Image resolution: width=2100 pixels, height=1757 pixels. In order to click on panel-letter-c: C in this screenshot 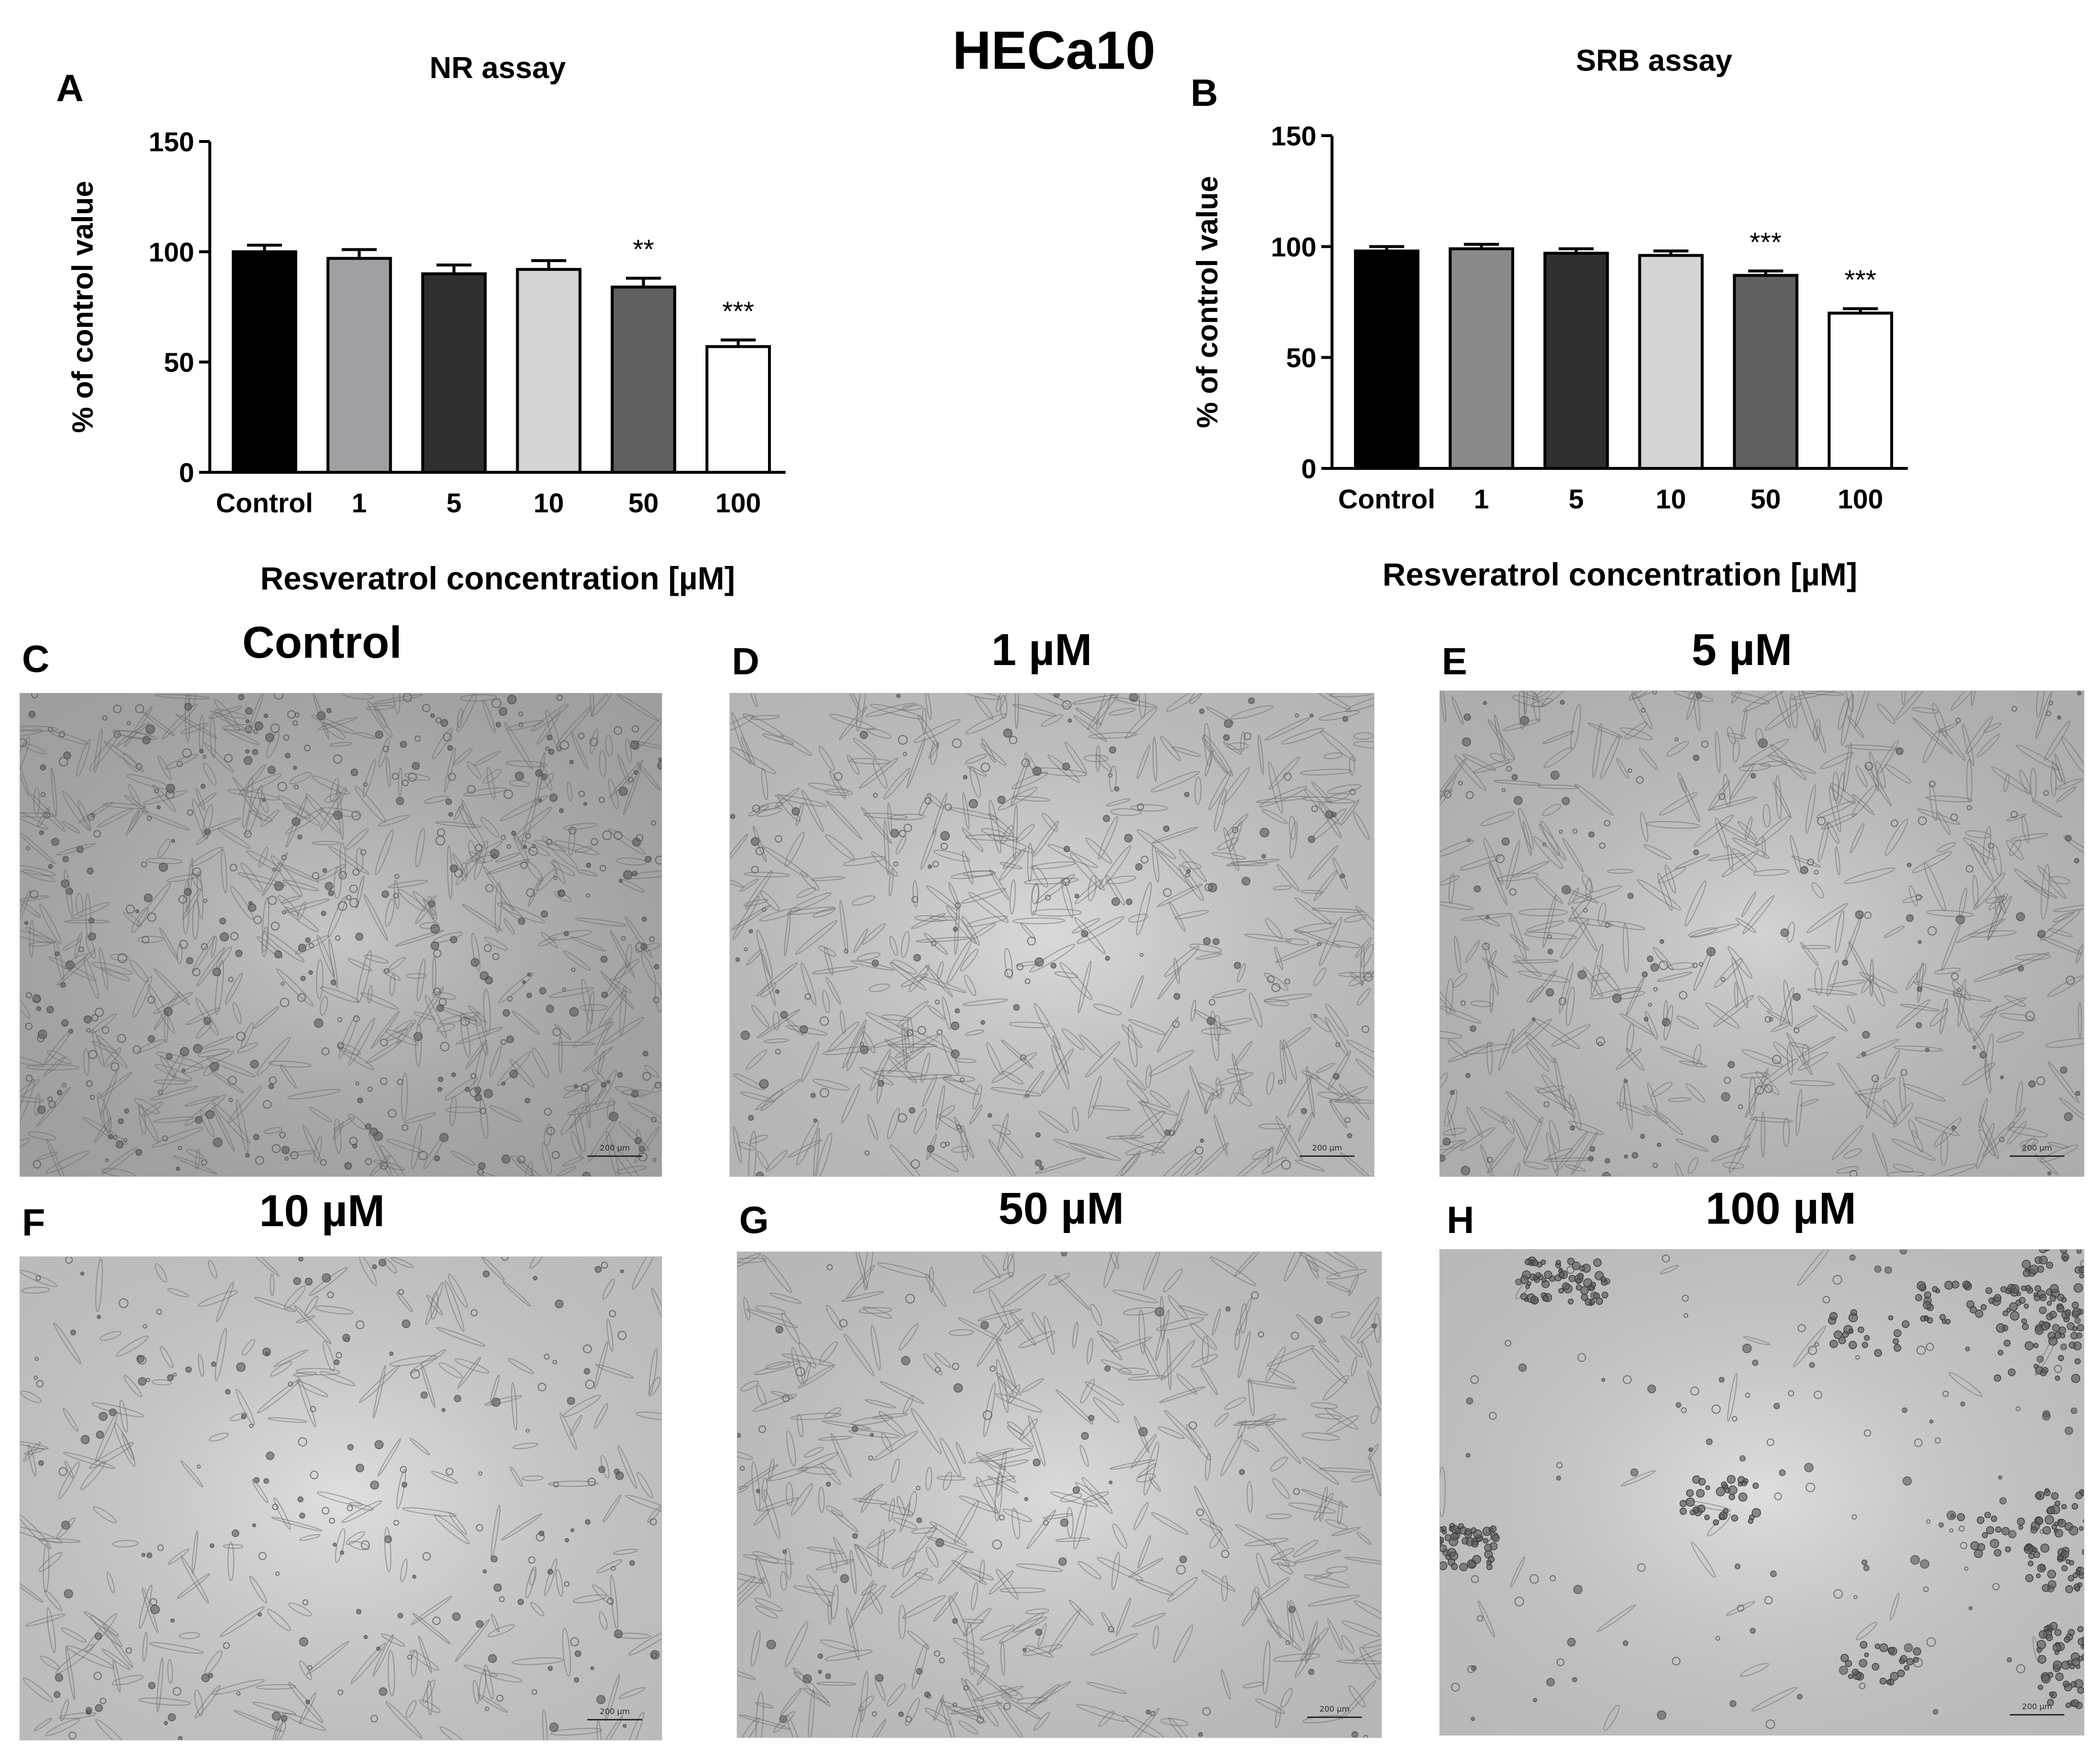, I will do `click(36, 658)`.